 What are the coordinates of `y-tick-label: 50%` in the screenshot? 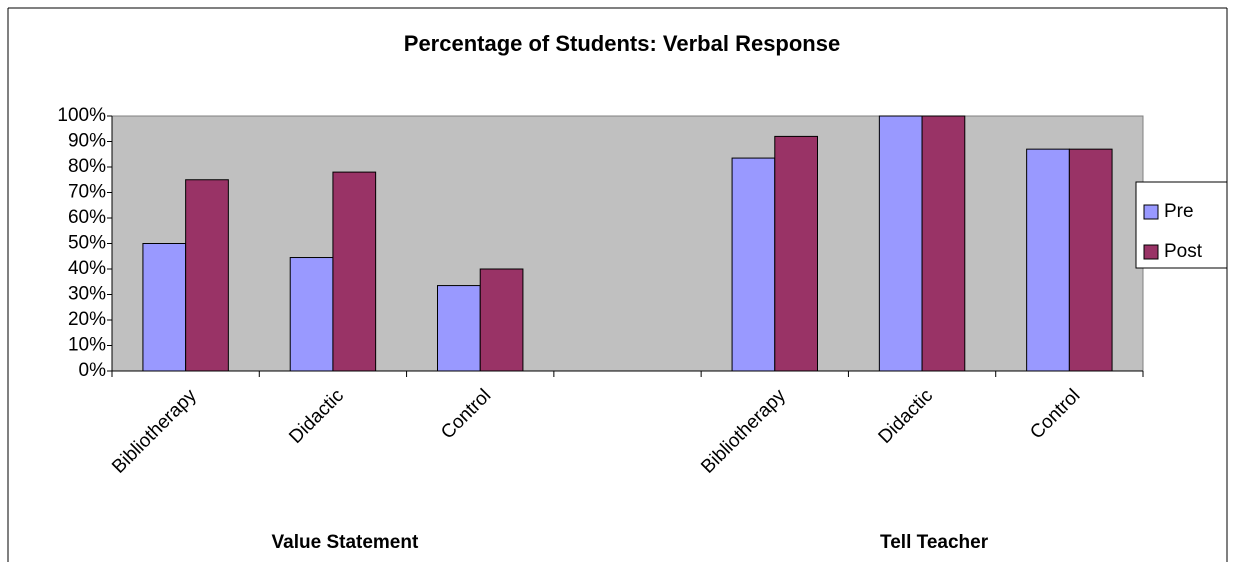 It's located at (87, 243).